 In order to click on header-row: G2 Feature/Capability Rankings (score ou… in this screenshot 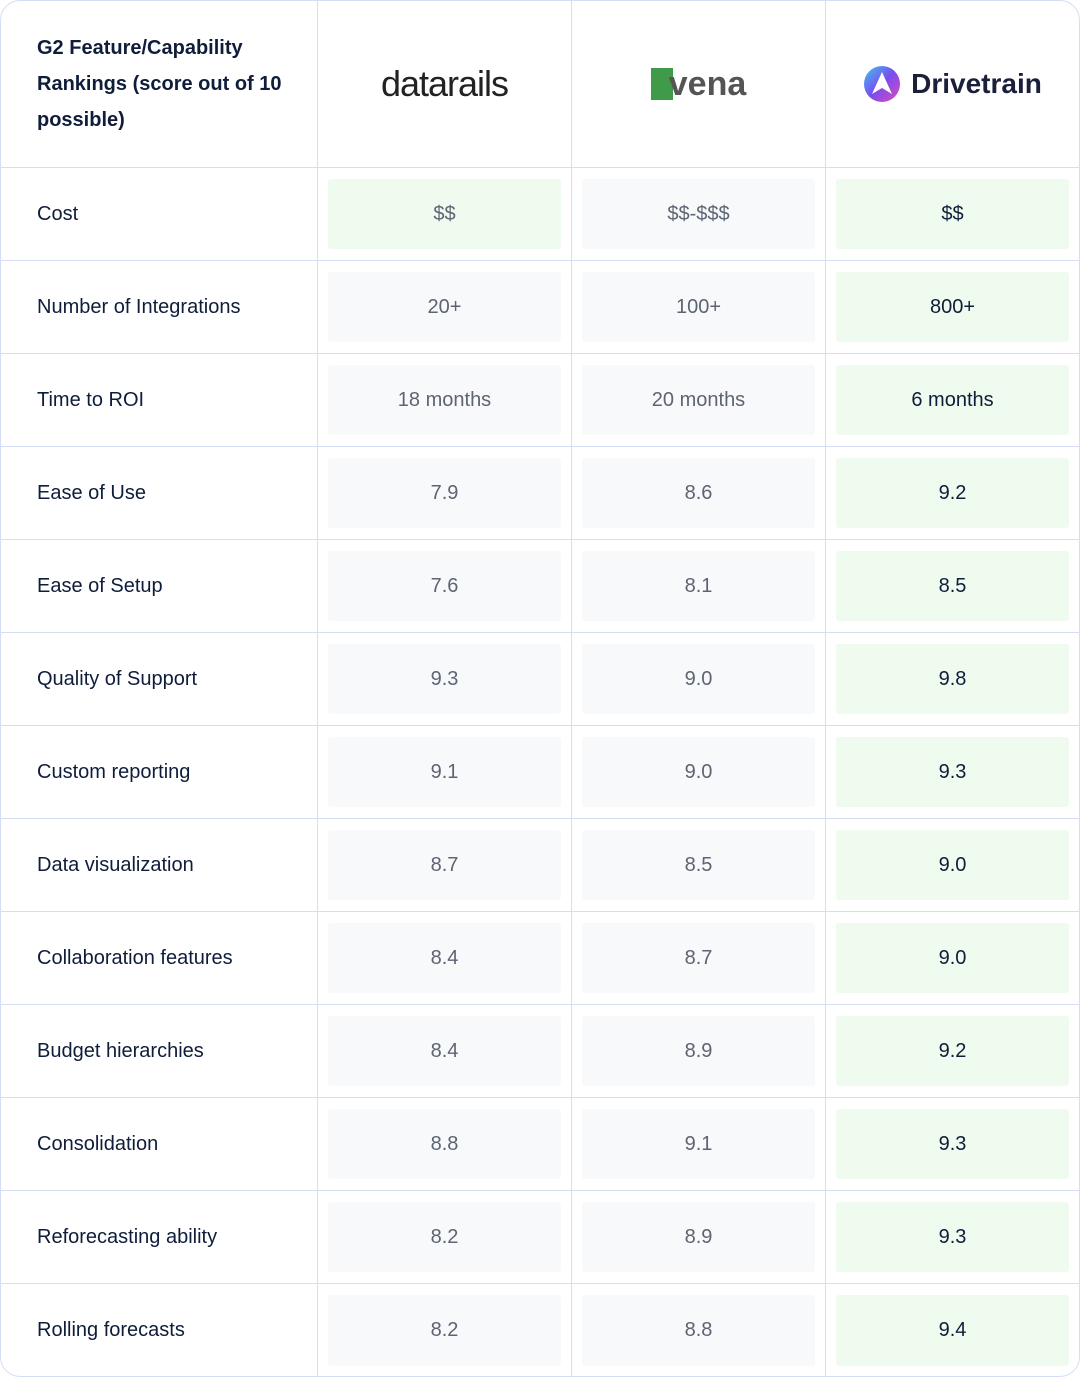, I will do `click(540, 84)`.